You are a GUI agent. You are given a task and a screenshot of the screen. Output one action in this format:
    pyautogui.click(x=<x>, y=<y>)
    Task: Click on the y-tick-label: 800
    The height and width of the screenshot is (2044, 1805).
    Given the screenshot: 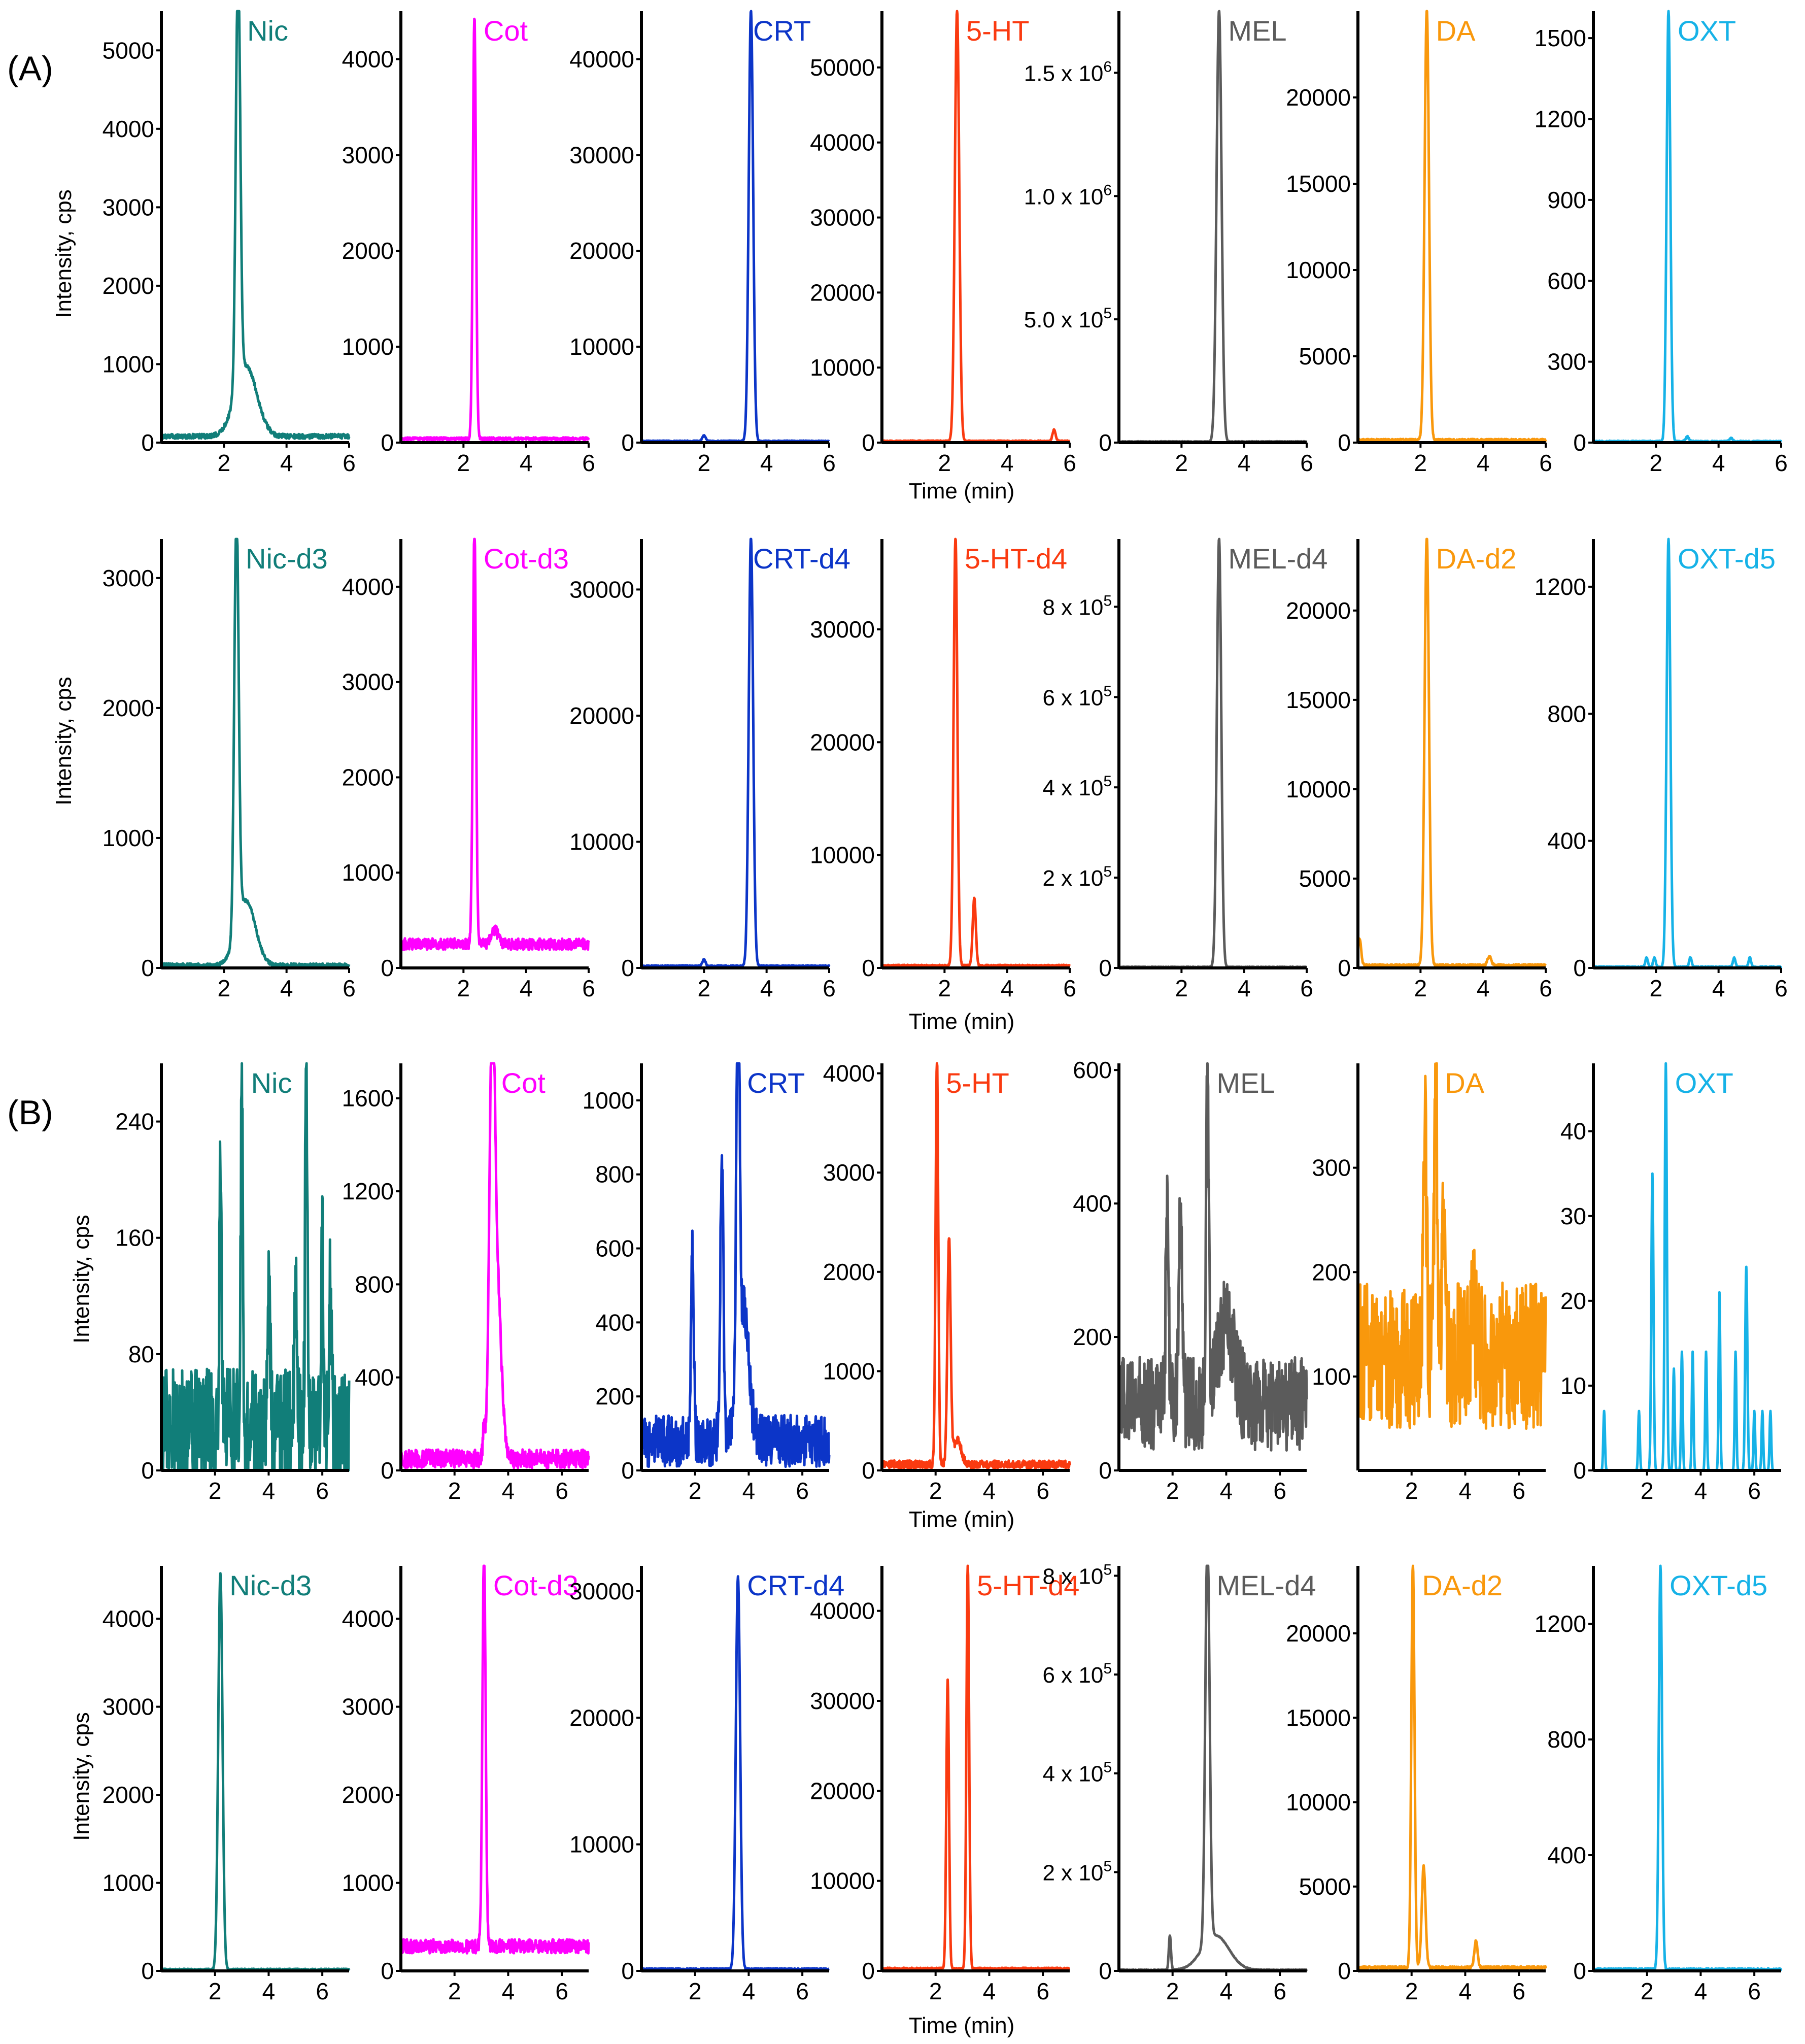 What is the action you would take?
    pyautogui.click(x=614, y=1174)
    